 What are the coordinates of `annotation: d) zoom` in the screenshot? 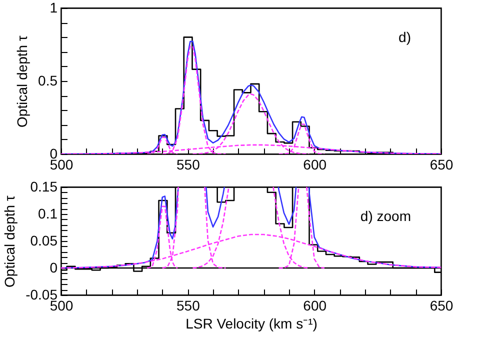 It's located at (385, 216).